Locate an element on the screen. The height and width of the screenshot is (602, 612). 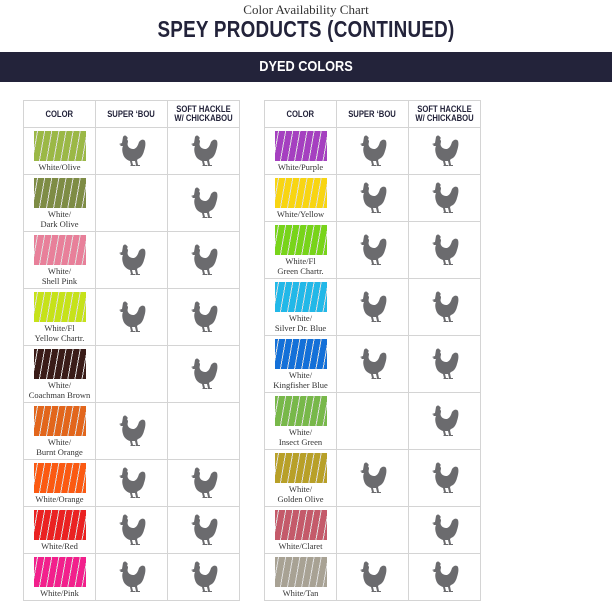
color-name: White/Orange is located at coordinates (59, 499).